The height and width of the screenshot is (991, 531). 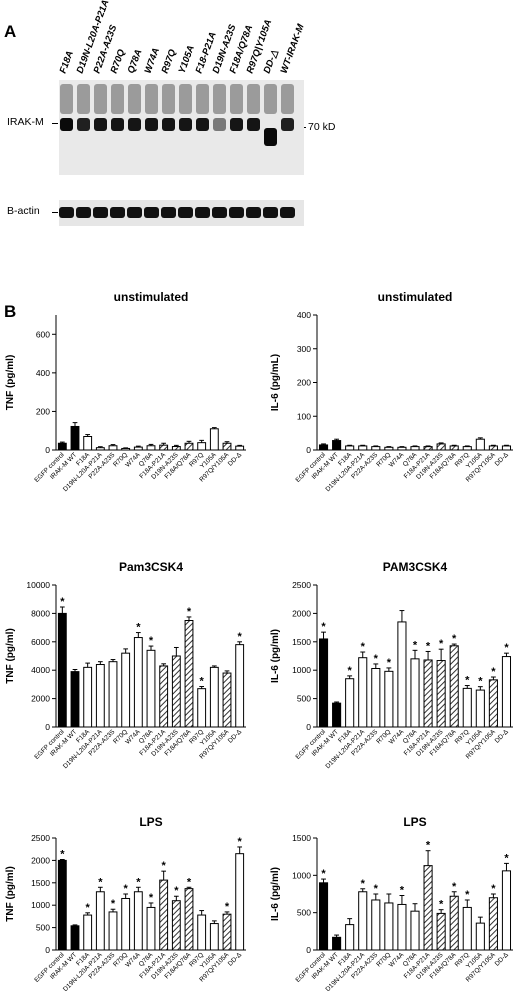 What do you see at coordinates (181, 213) in the screenshot?
I see `b-actin-blot` at bounding box center [181, 213].